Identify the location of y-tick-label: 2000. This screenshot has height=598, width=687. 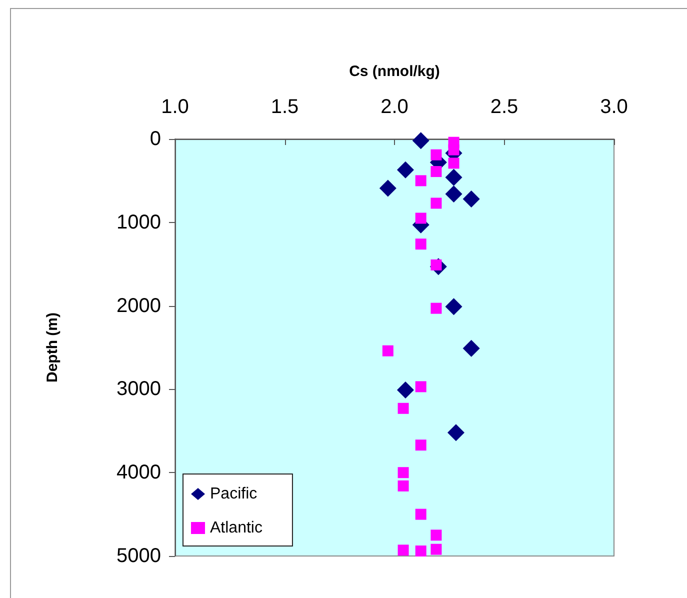
(138, 305).